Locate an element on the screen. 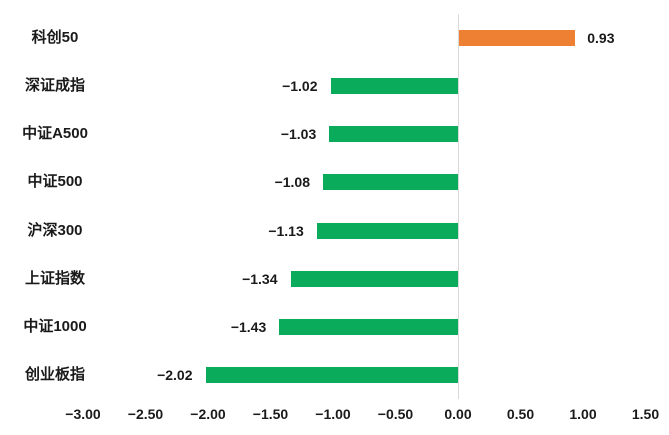 This screenshot has width=669, height=435. x-axis-tick-label: −0.50 is located at coordinates (395, 414).